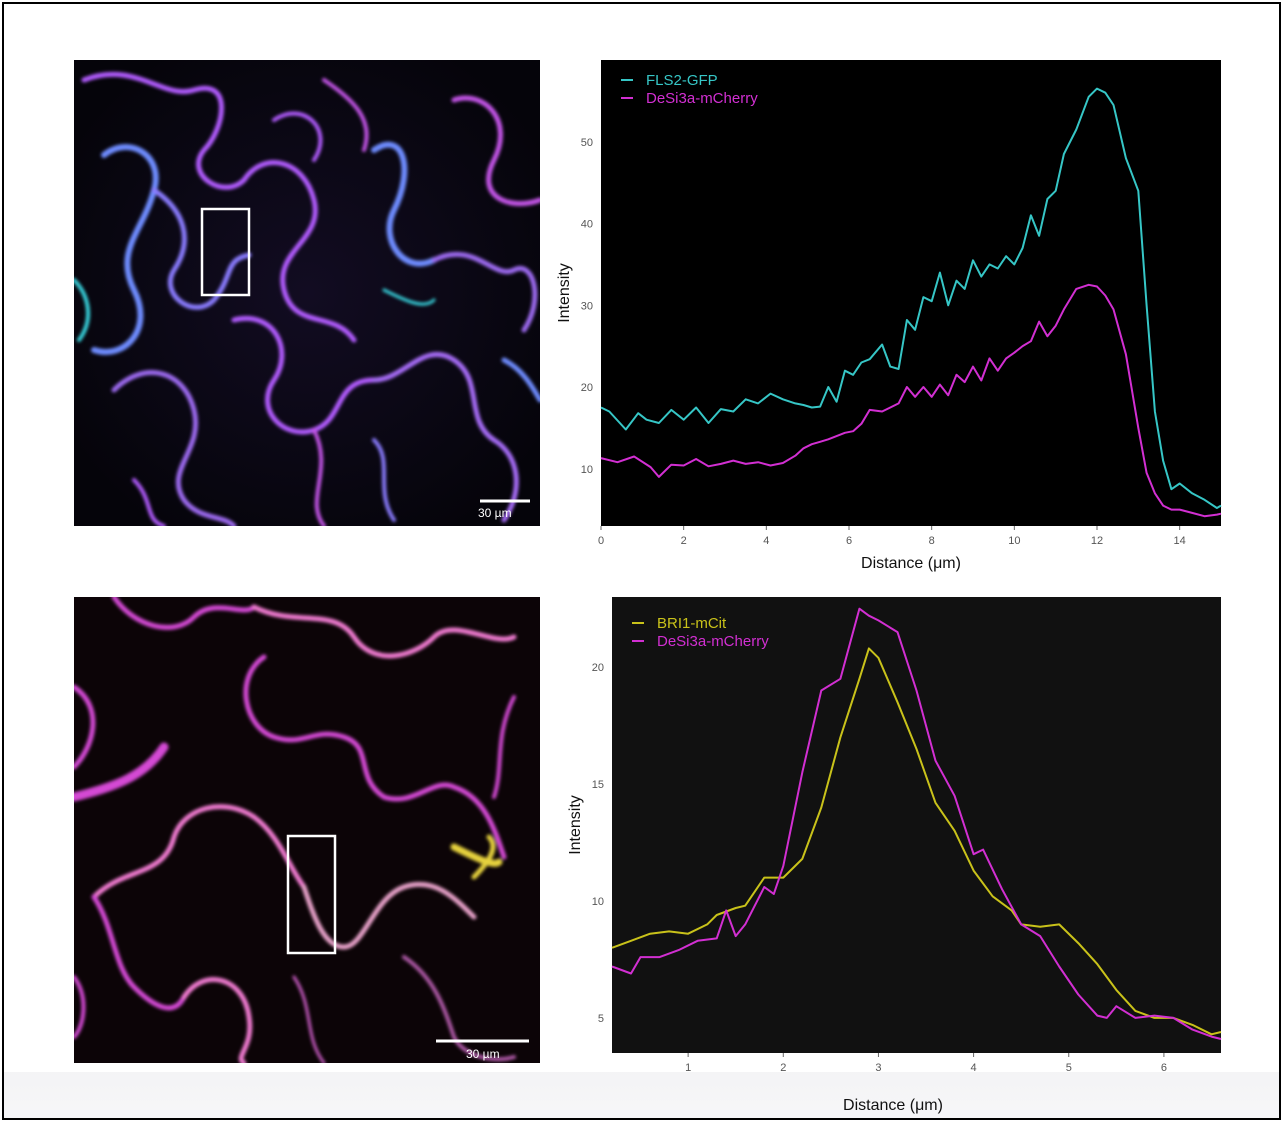 This screenshot has height=1124, width=1287. I want to click on x-tick-label: 3, so click(878, 1068).